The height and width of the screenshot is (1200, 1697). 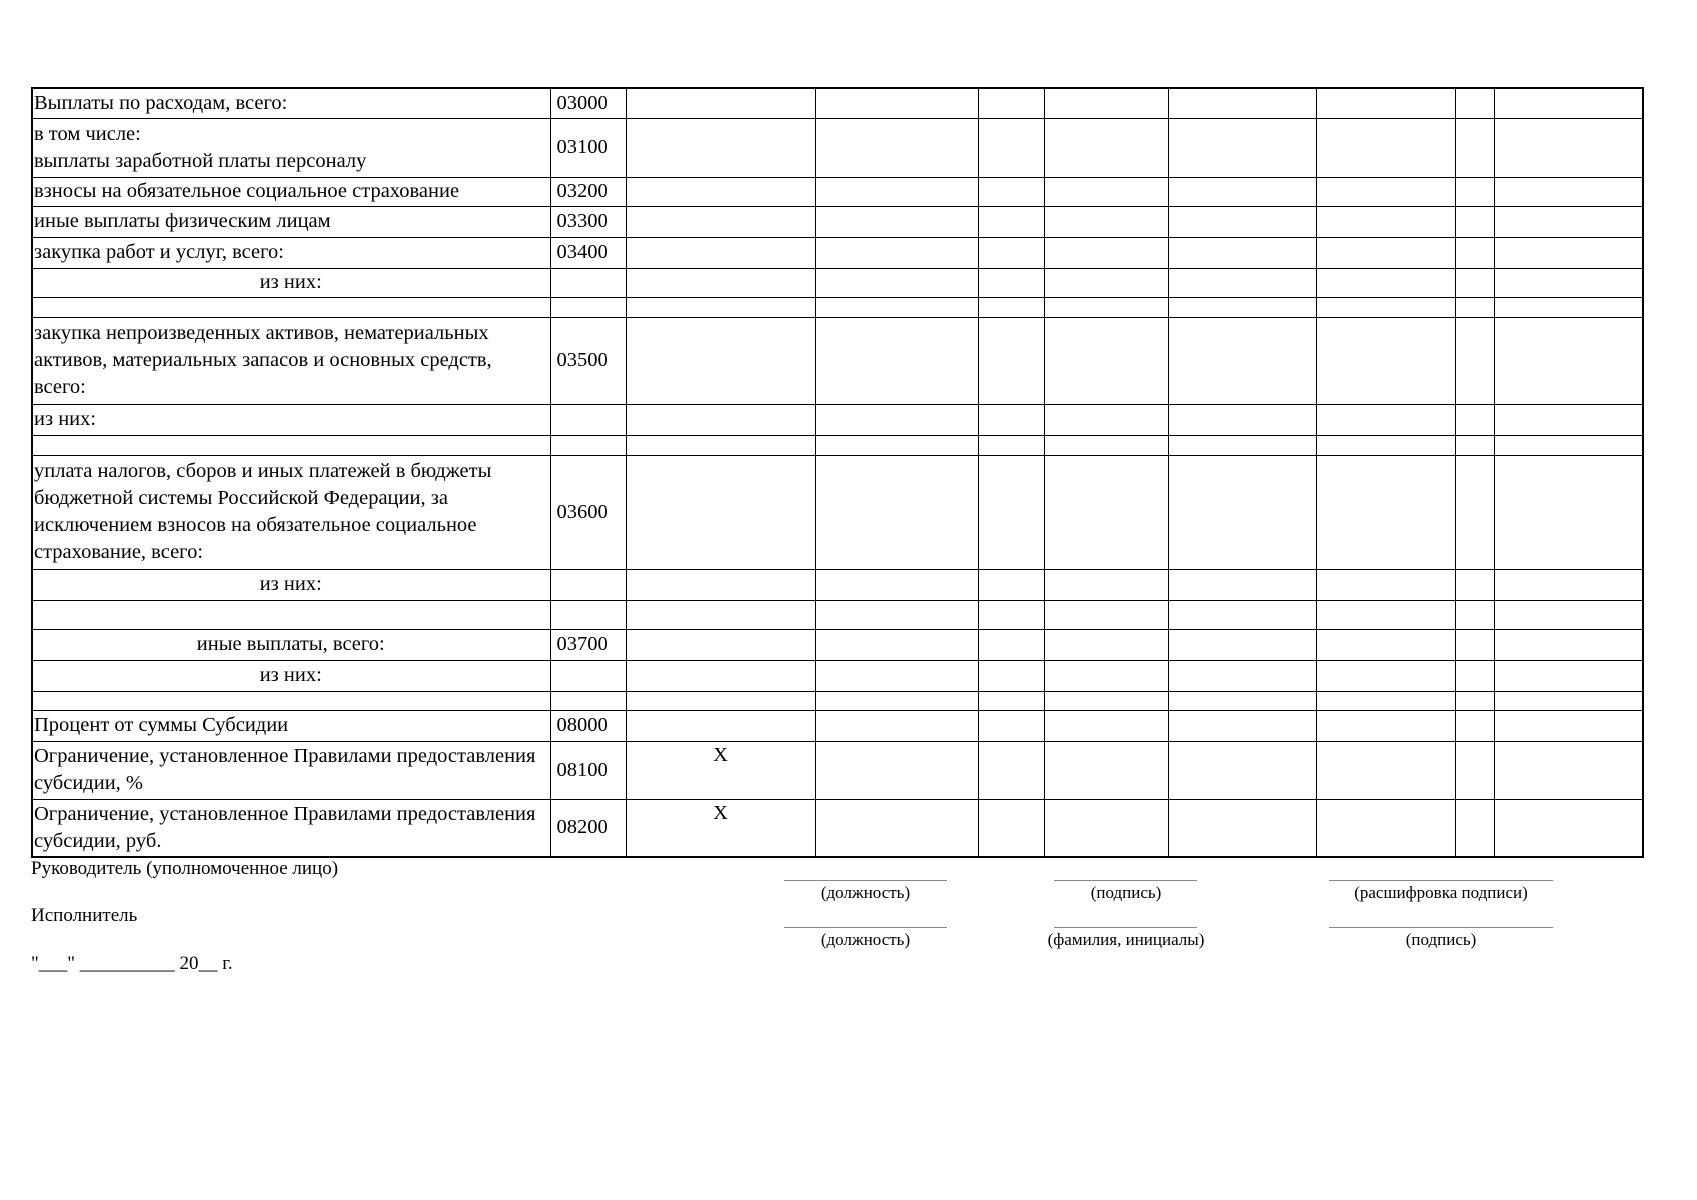 What do you see at coordinates (1125, 927) in the screenshot?
I see `executor-name-line` at bounding box center [1125, 927].